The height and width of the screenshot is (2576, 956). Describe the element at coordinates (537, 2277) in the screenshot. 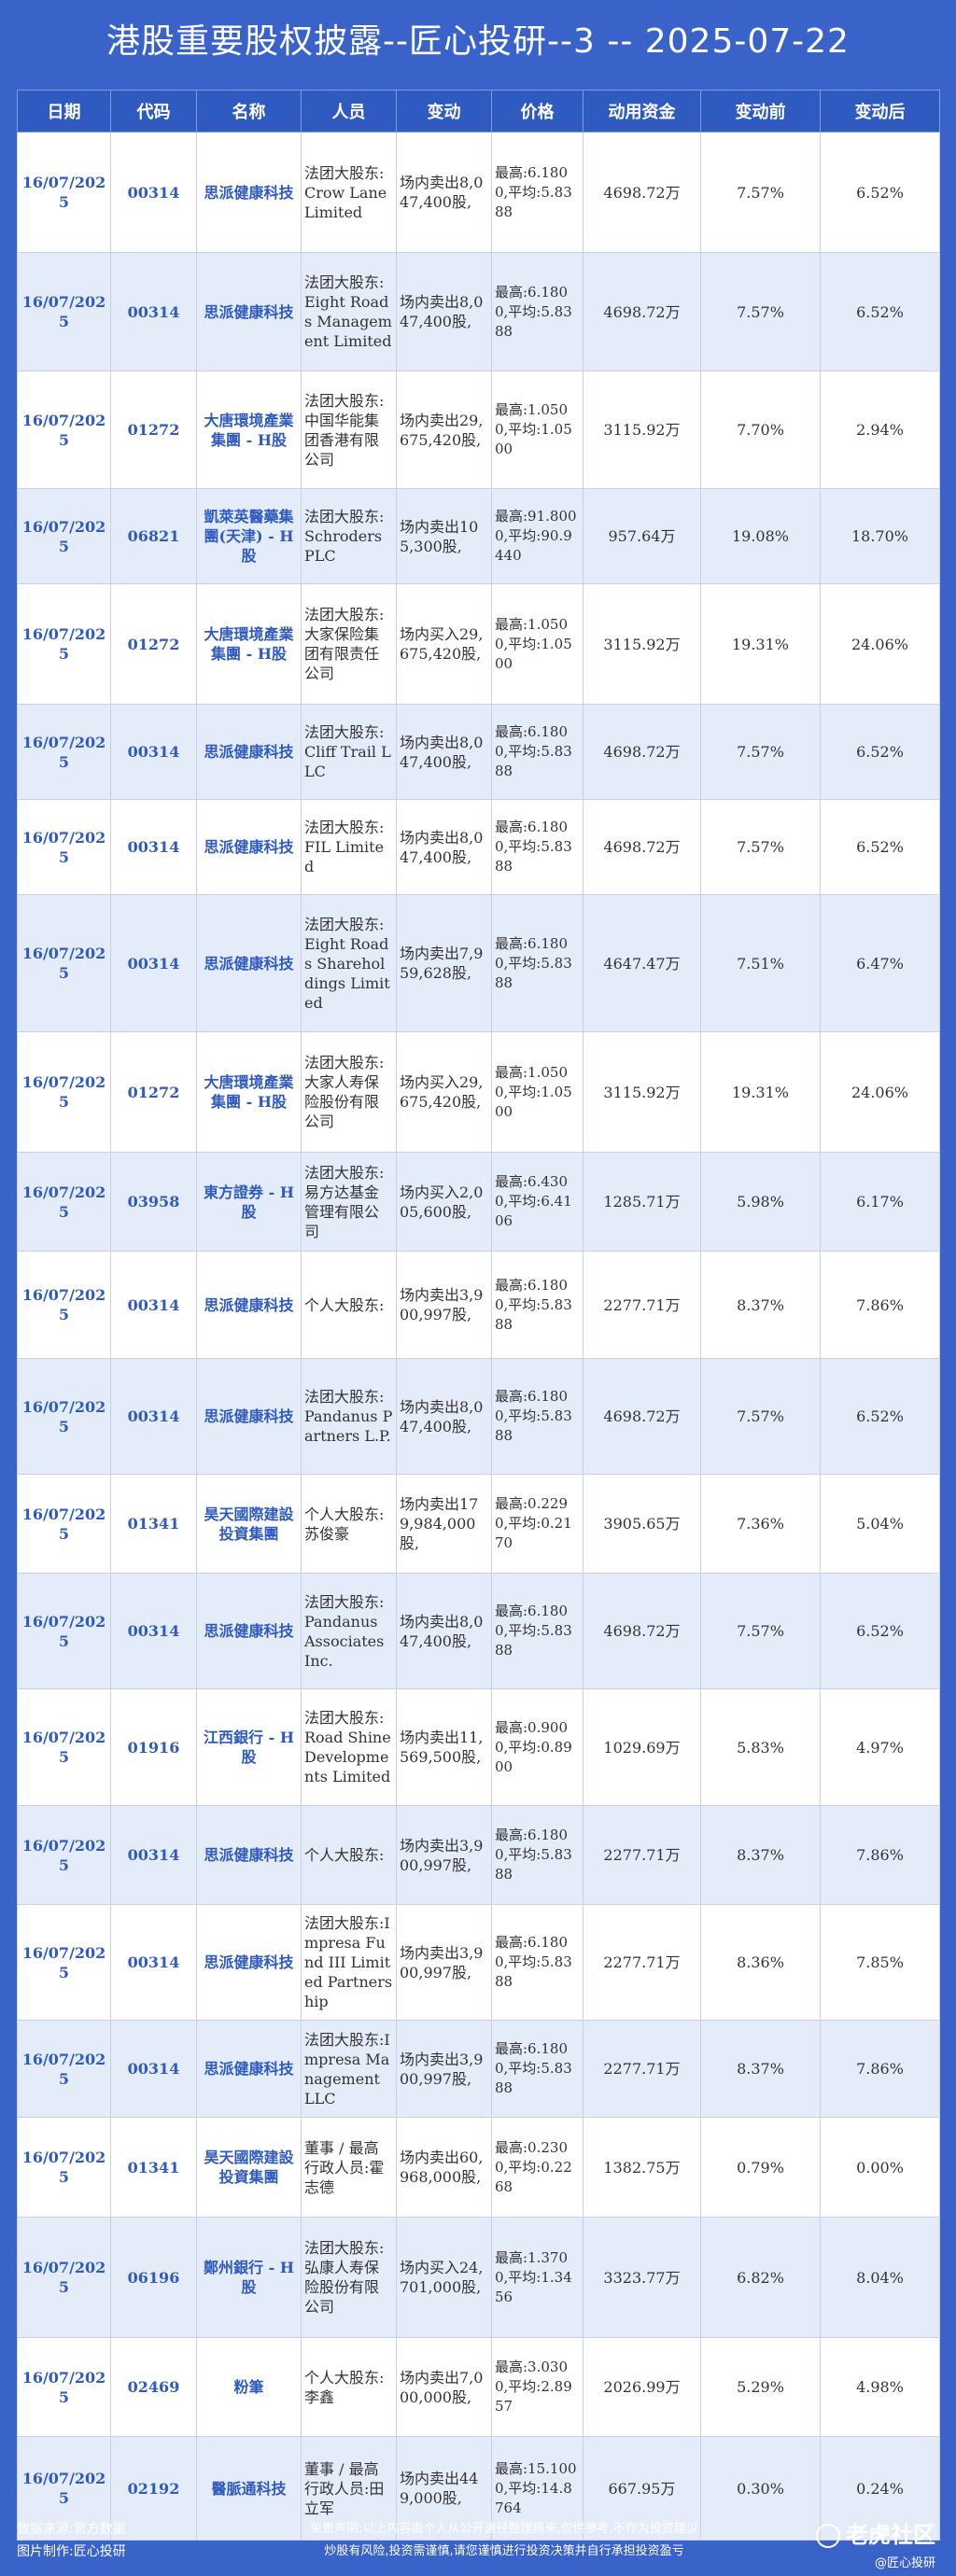

I see `row-price: 最高:1.3700,平均:1.3456` at that location.